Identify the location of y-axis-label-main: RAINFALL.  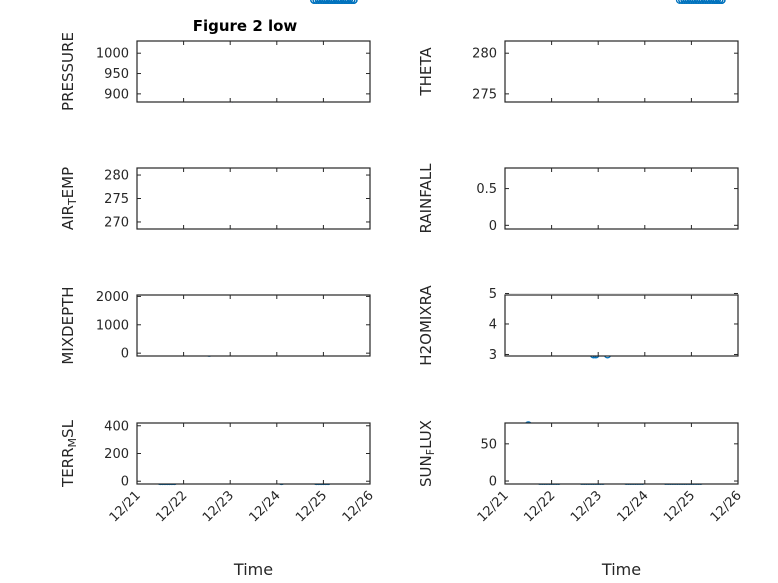
(426, 198).